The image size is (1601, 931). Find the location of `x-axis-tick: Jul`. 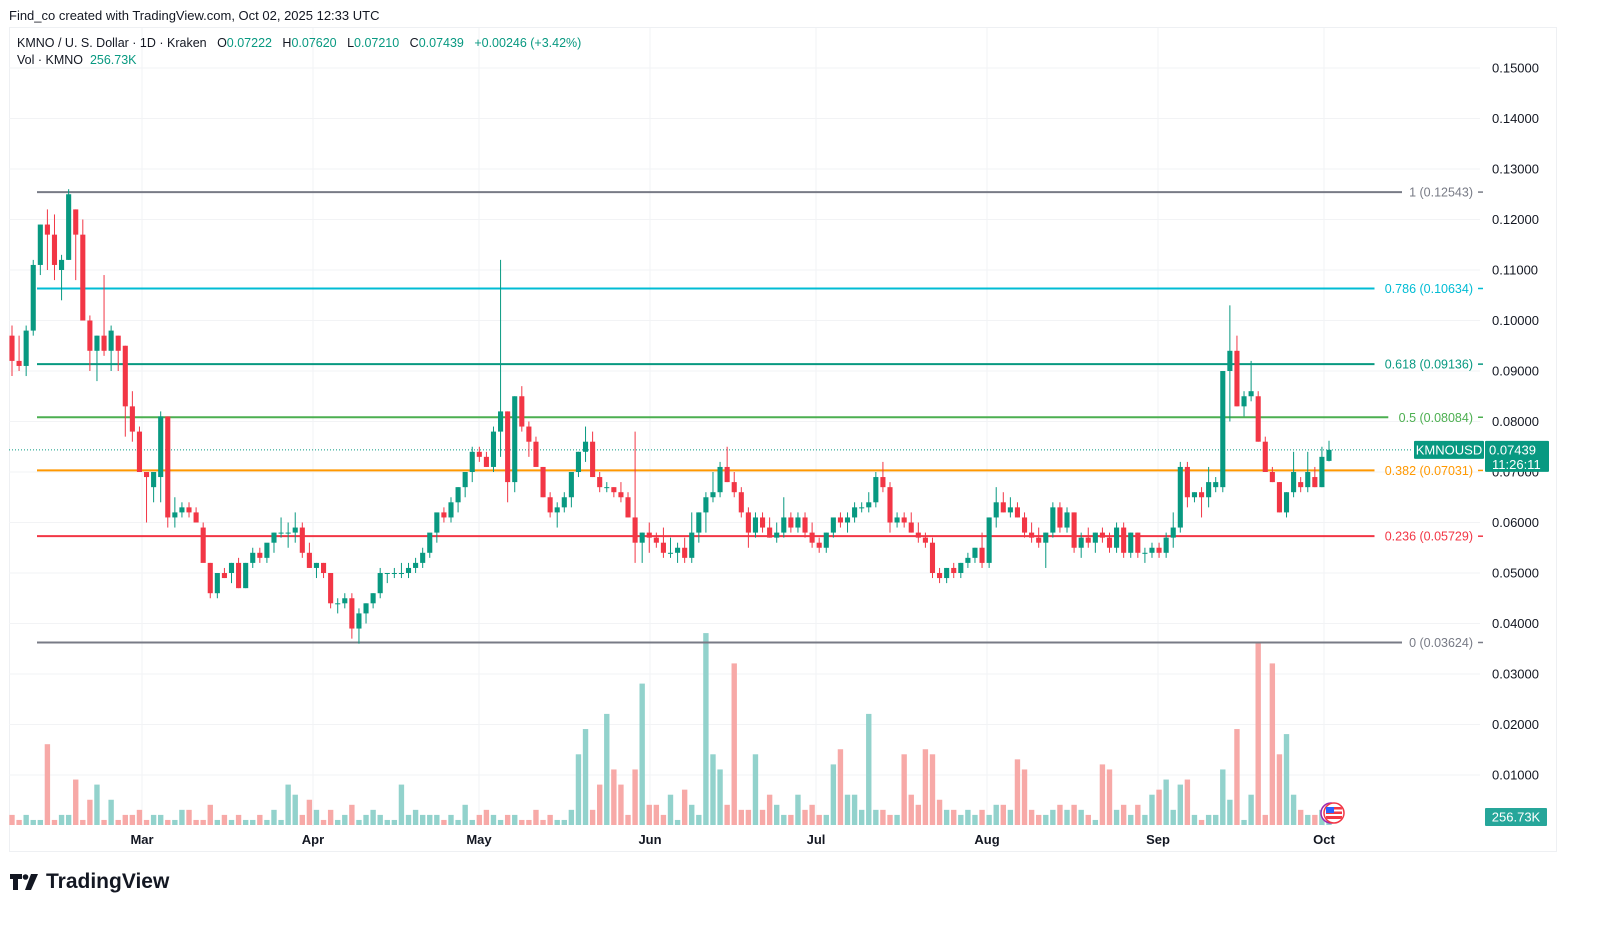

x-axis-tick: Jul is located at coordinates (816, 839).